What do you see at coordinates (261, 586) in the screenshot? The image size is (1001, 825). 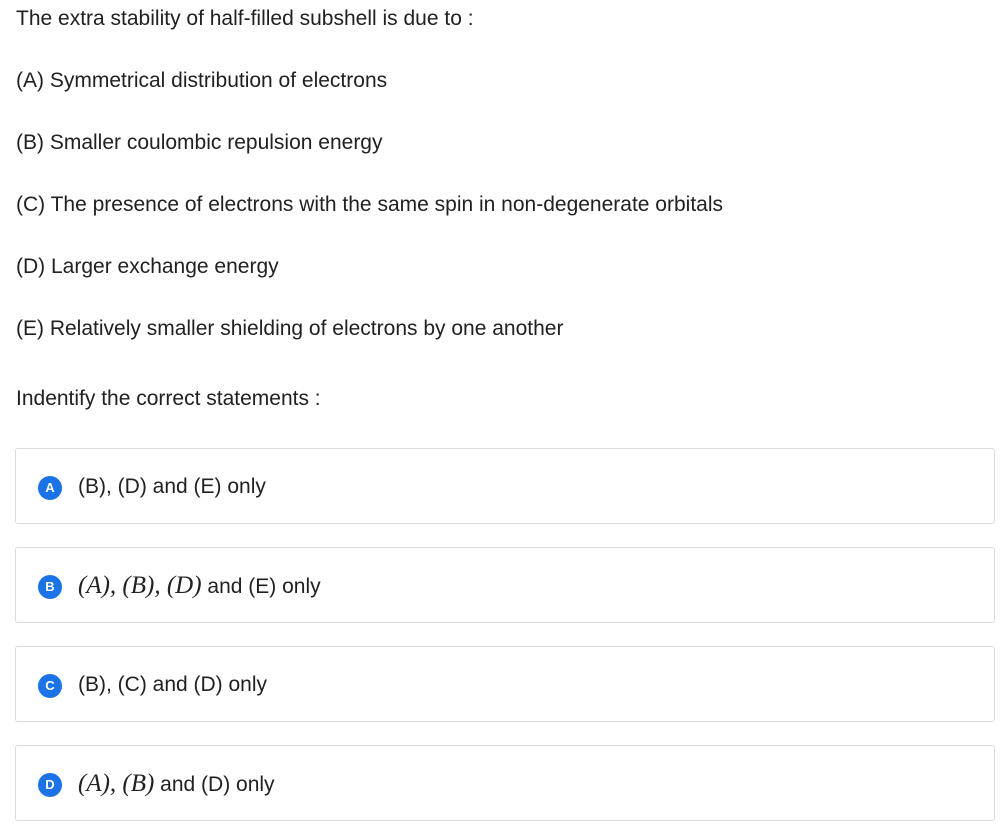 I see `option-b-rest: and (E) only` at bounding box center [261, 586].